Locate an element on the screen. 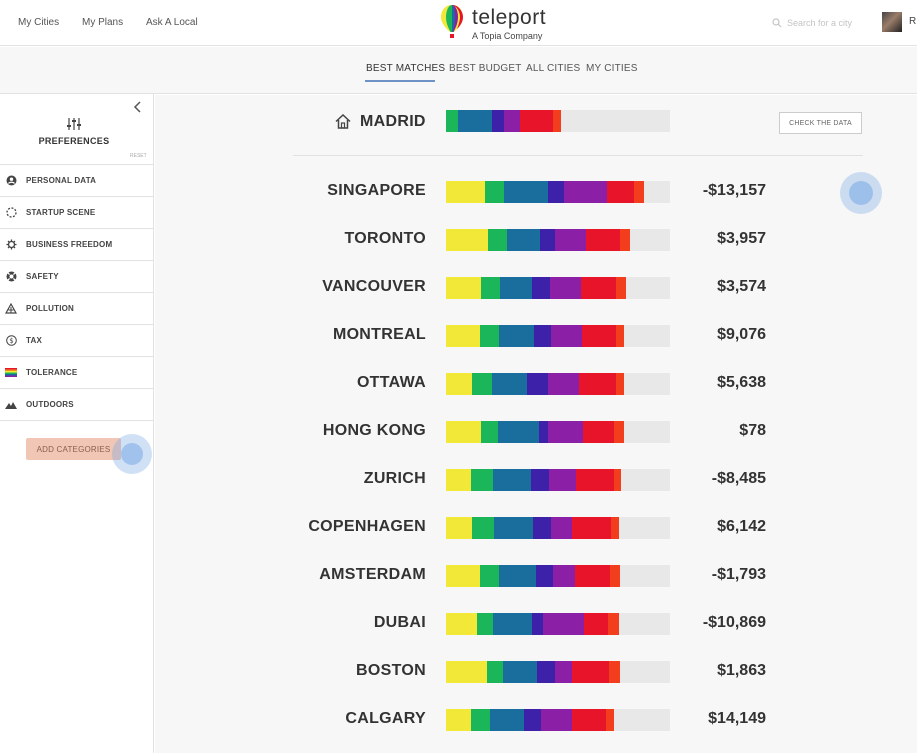  cost-difference: $1,863 is located at coordinates (741, 670).